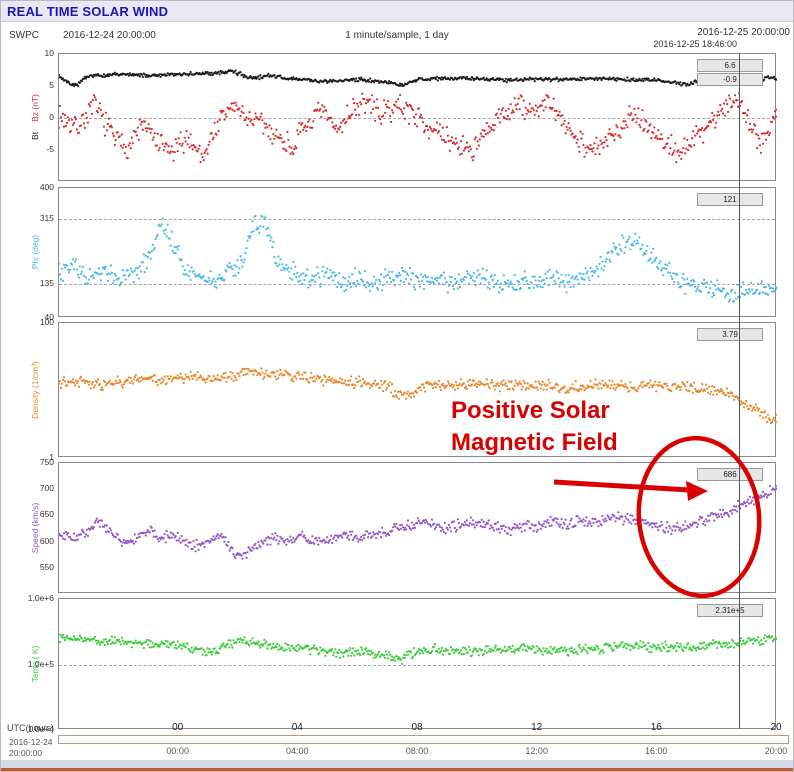 The width and height of the screenshot is (794, 772). I want to click on y-tick-label: 1.0e+5, so click(40, 663).